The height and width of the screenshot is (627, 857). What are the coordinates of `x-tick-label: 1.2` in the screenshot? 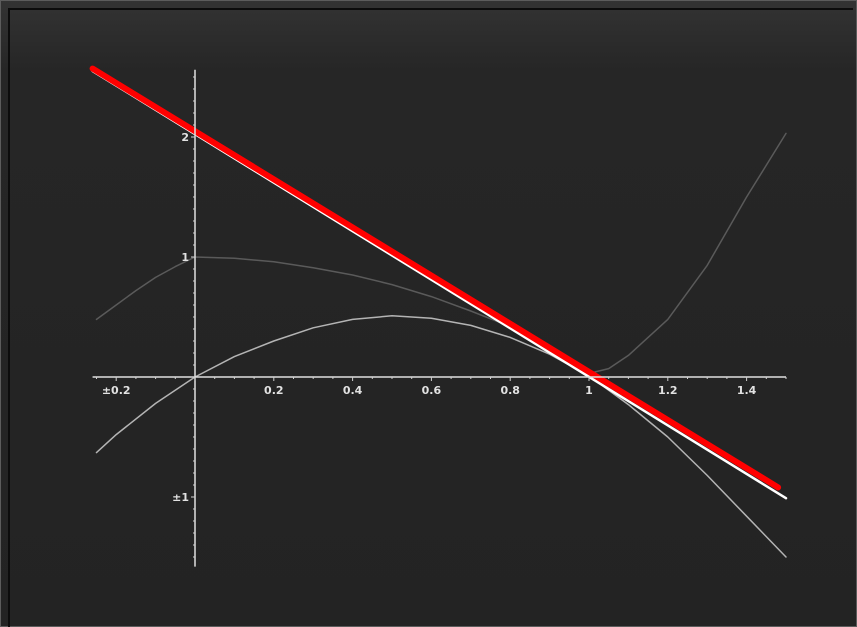 It's located at (668, 390).